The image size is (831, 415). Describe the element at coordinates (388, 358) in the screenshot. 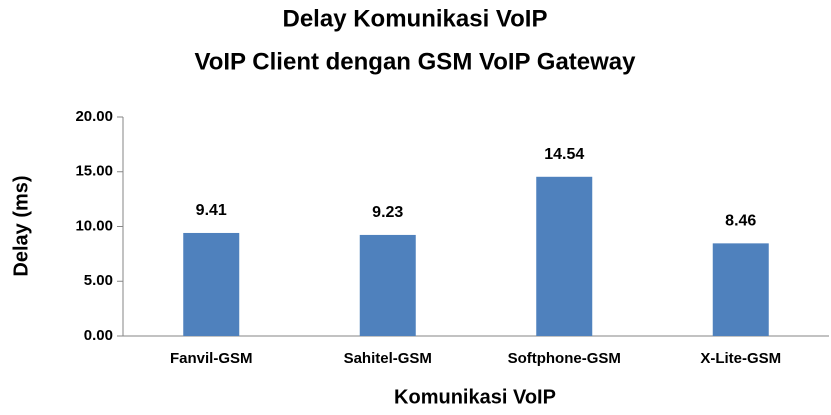

I see `x-tick-label: Sahitel-GSM` at that location.